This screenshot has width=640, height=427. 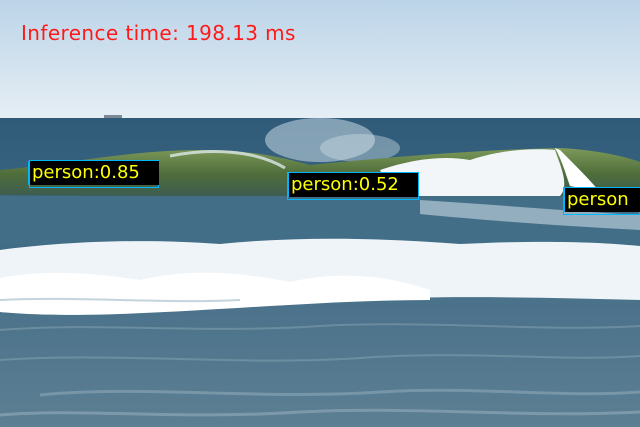 I want to click on inference-time-text: Inference time: 198.13 ms, so click(x=158, y=33).